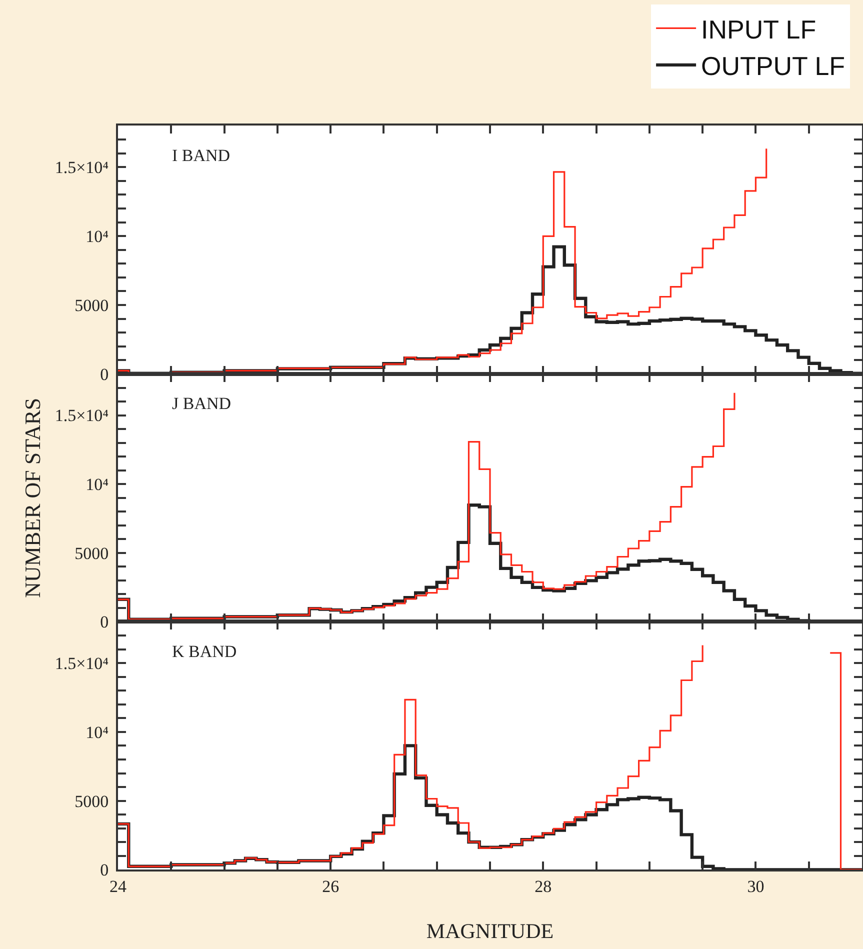  Describe the element at coordinates (118, 886) in the screenshot. I see `x-tick-label: 24` at that location.